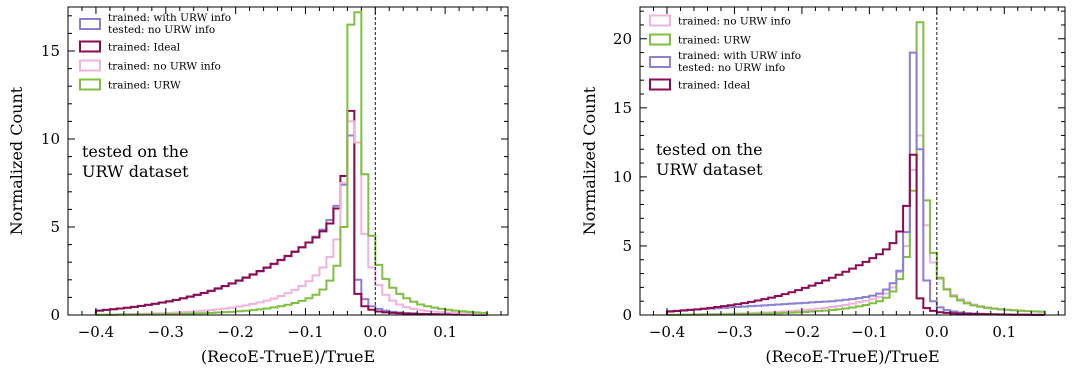  What do you see at coordinates (739, 56) in the screenshot?
I see `legend-label-3: trained: with URW info` at bounding box center [739, 56].